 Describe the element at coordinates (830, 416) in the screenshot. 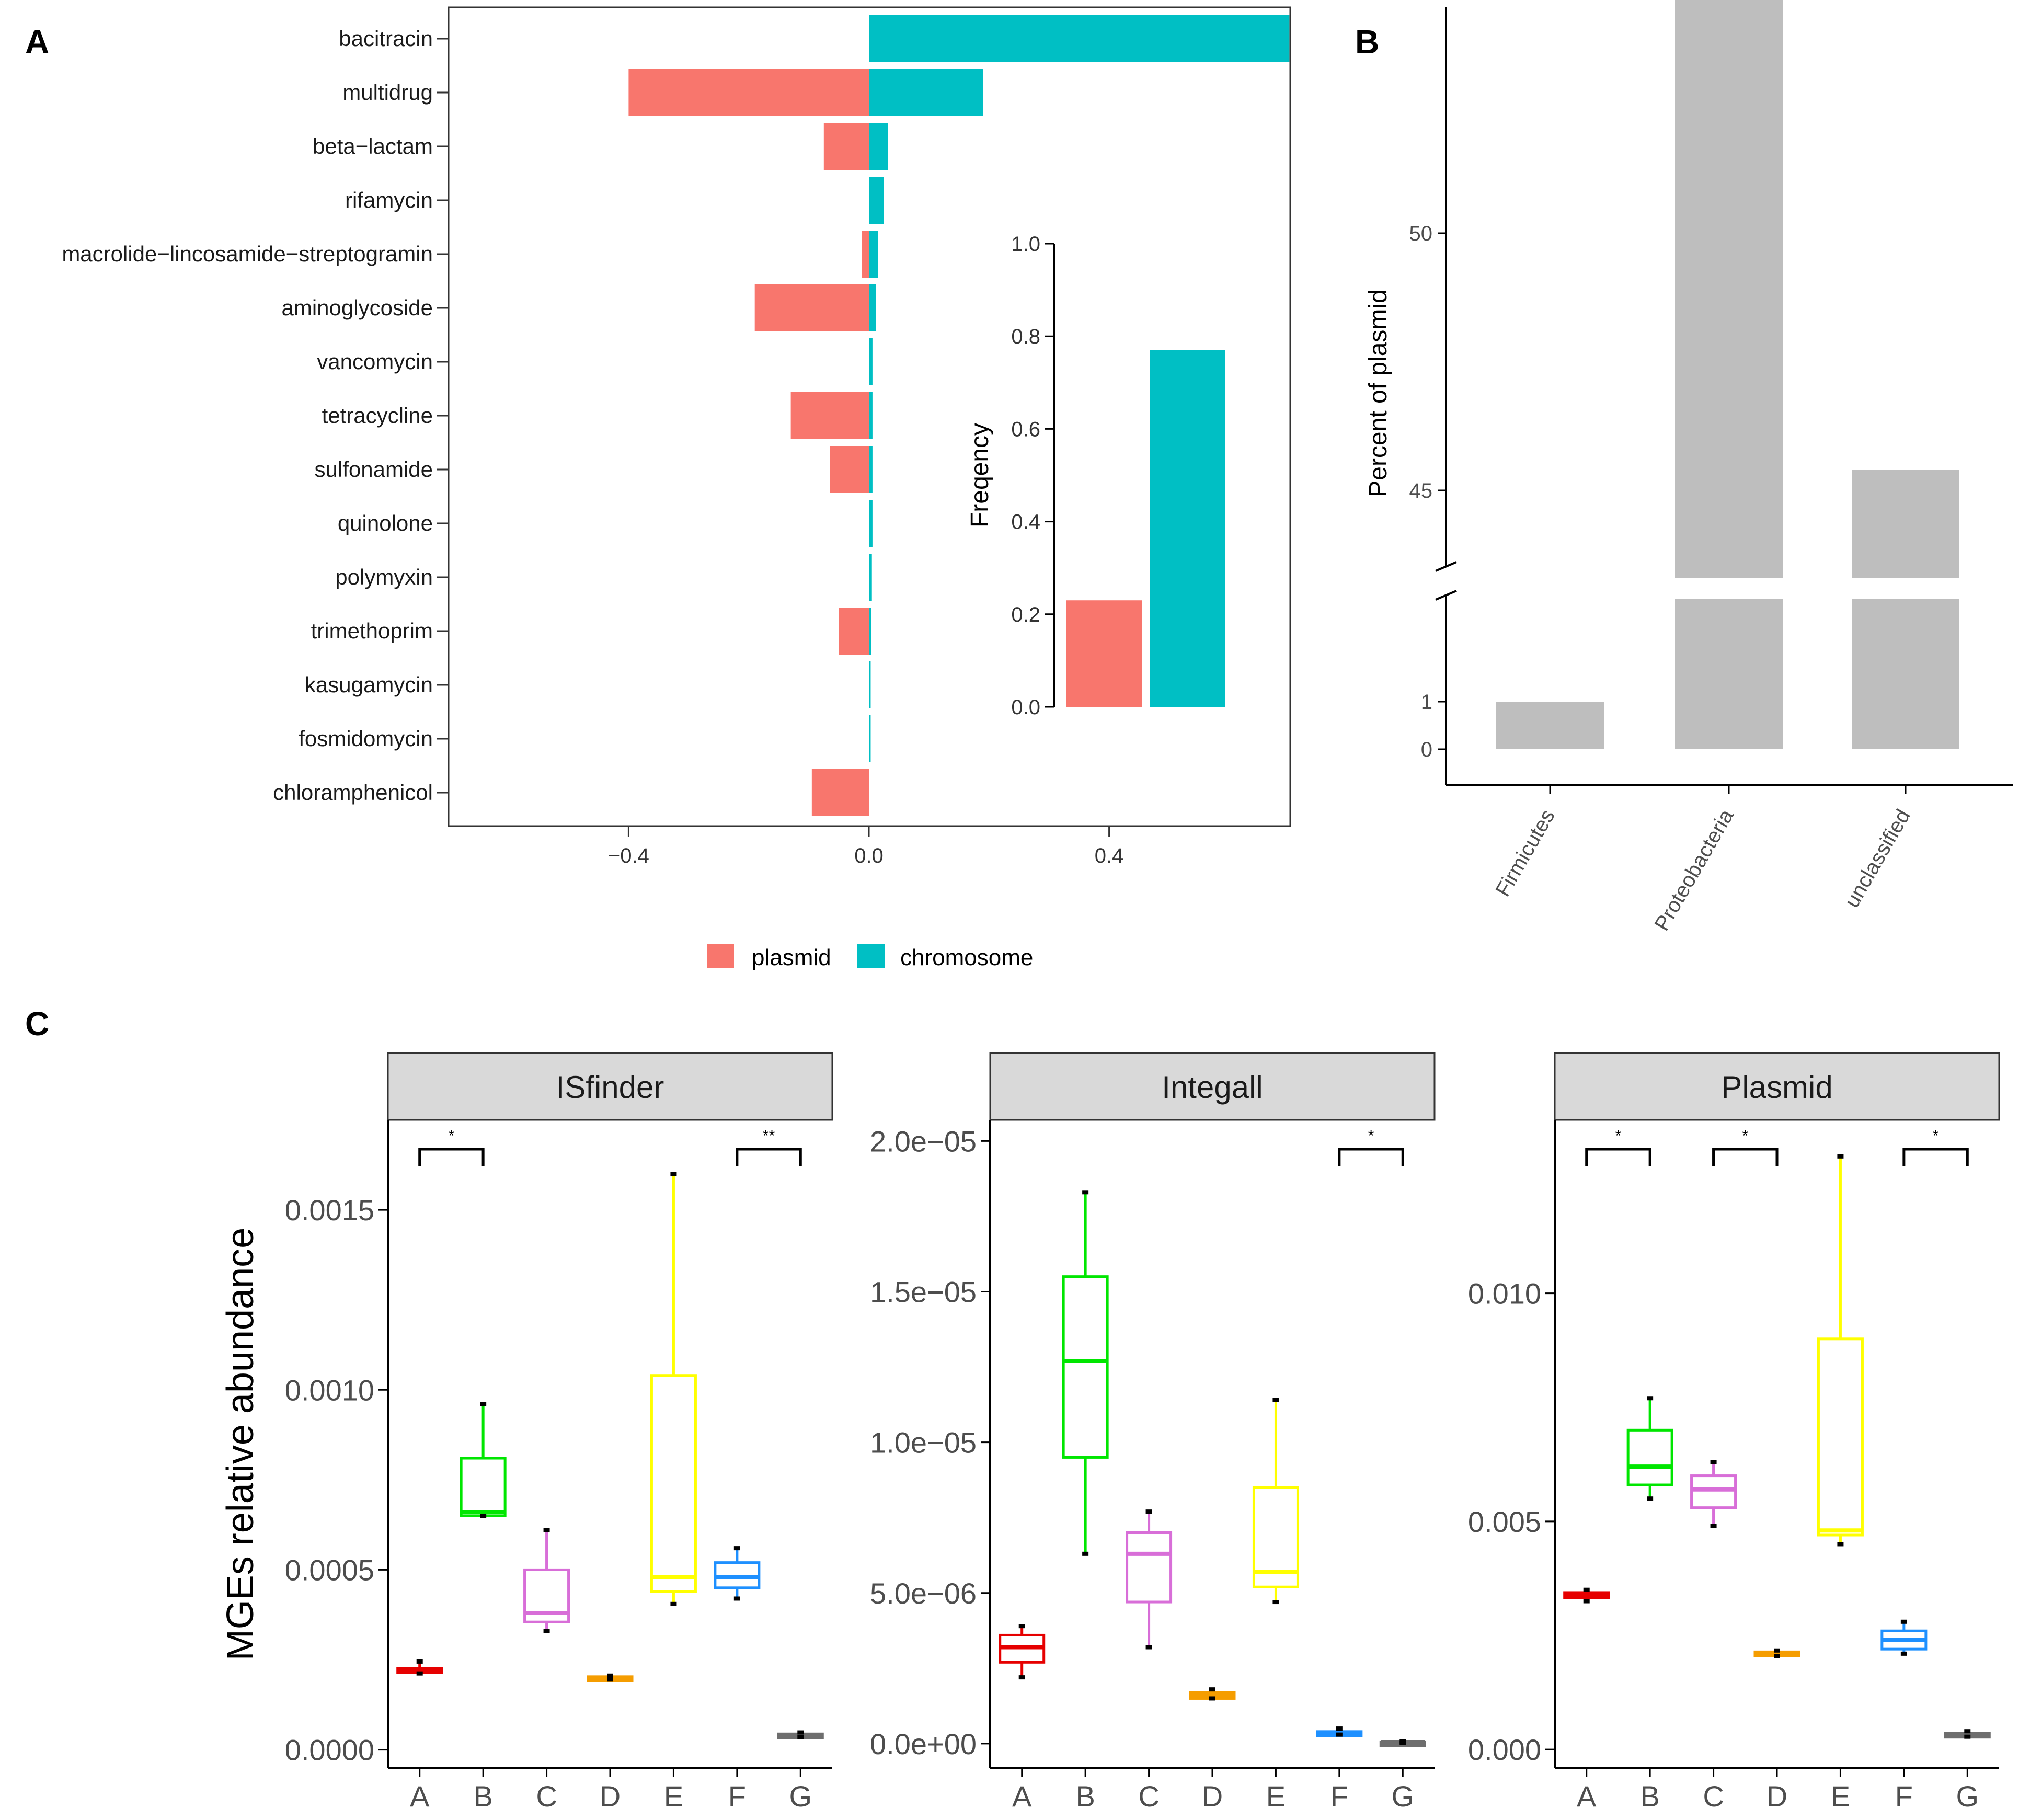

I see `bar-plasmid-tetracycline` at that location.